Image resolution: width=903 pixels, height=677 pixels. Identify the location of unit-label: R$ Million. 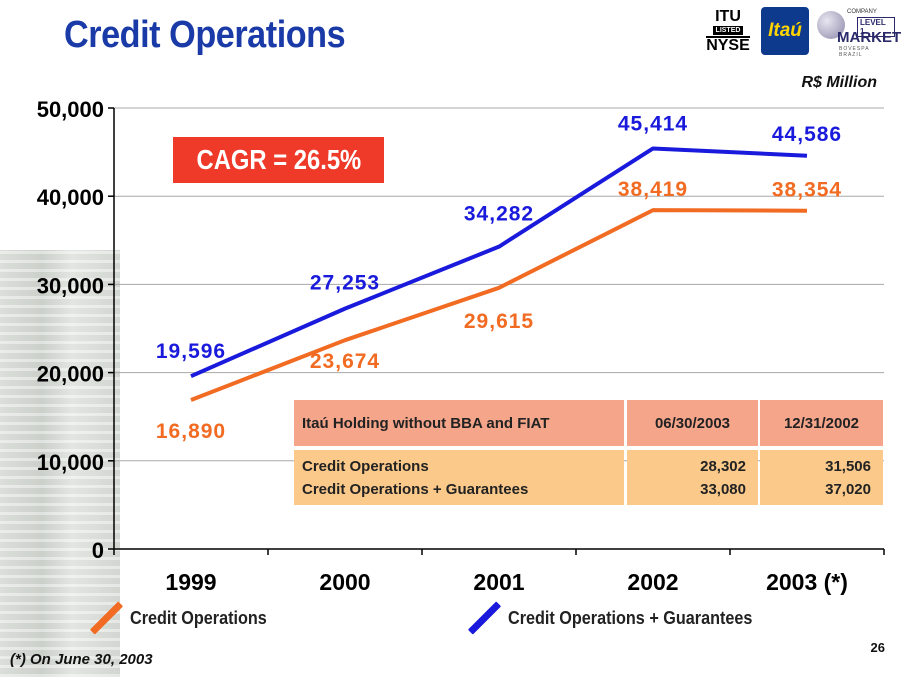
(839, 82).